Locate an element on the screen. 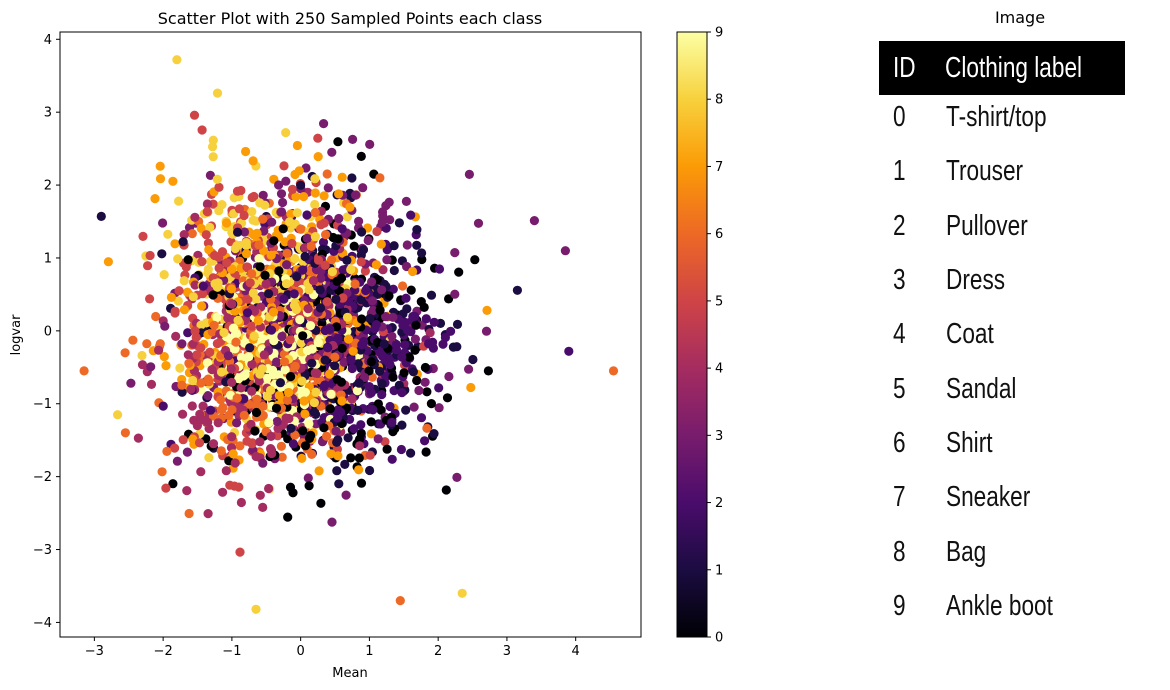 This screenshot has width=1170, height=690. x-tick-label: 0 is located at coordinates (301, 651).